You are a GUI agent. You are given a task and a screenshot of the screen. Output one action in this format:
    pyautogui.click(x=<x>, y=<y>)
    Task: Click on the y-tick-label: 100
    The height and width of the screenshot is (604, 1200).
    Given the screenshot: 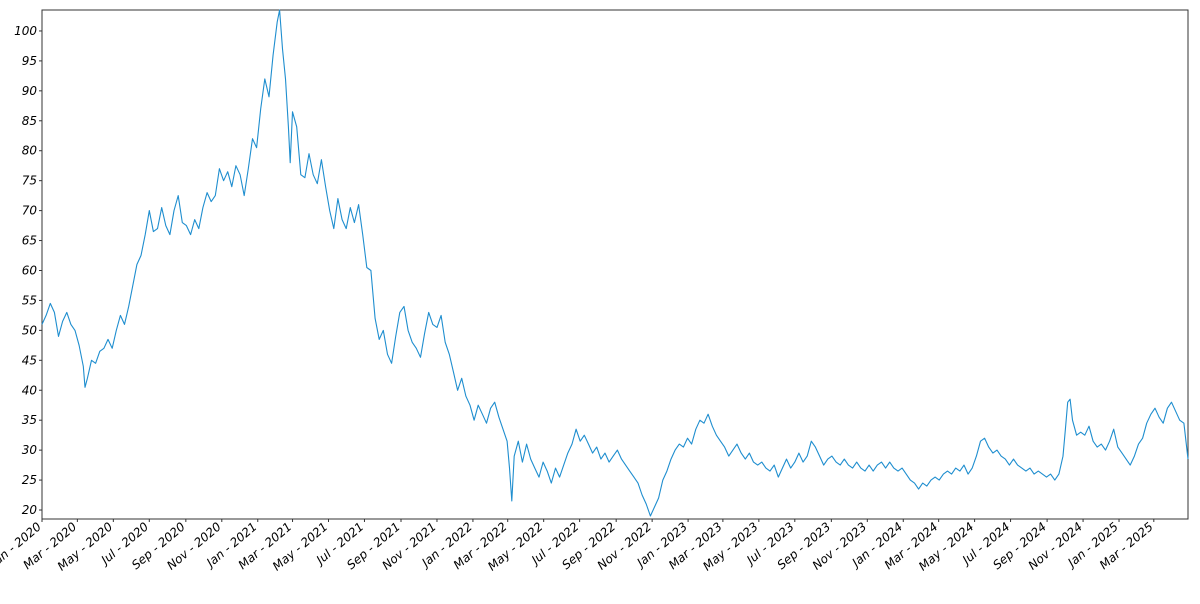 What is the action you would take?
    pyautogui.click(x=25, y=31)
    